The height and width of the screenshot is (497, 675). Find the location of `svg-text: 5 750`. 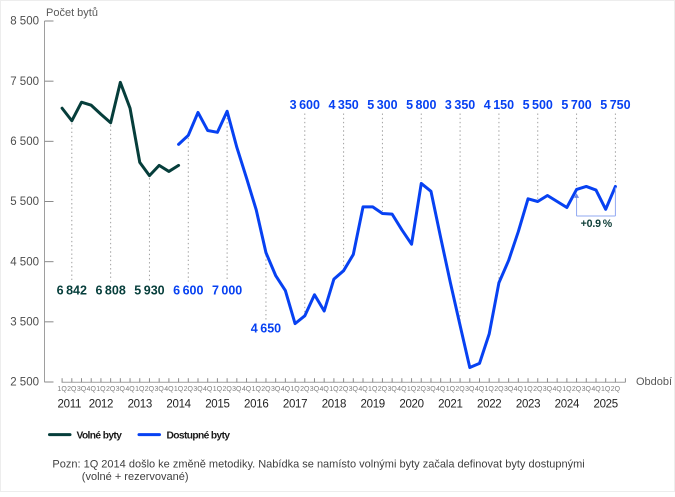

svg-text: 5 750 is located at coordinates (615, 105).